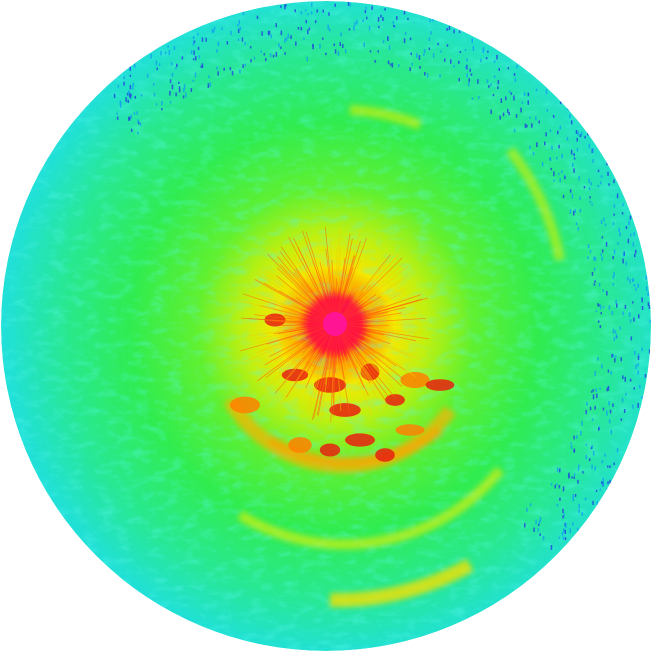 The height and width of the screenshot is (652, 652). What do you see at coordinates (535, 203) in the screenshot?
I see `echo-arc` at bounding box center [535, 203].